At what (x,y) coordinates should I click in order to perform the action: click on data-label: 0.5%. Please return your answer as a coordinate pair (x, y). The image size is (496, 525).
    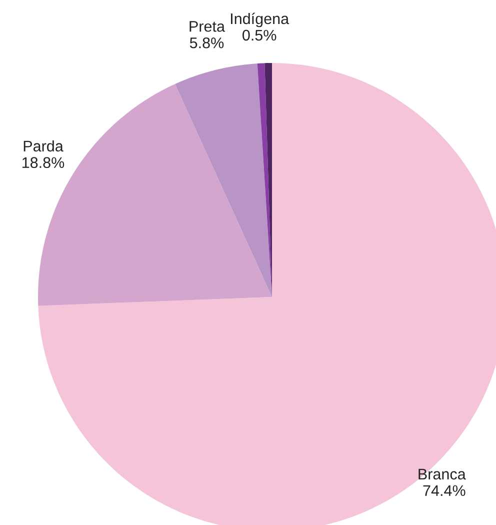
    Looking at the image, I should click on (259, 35).